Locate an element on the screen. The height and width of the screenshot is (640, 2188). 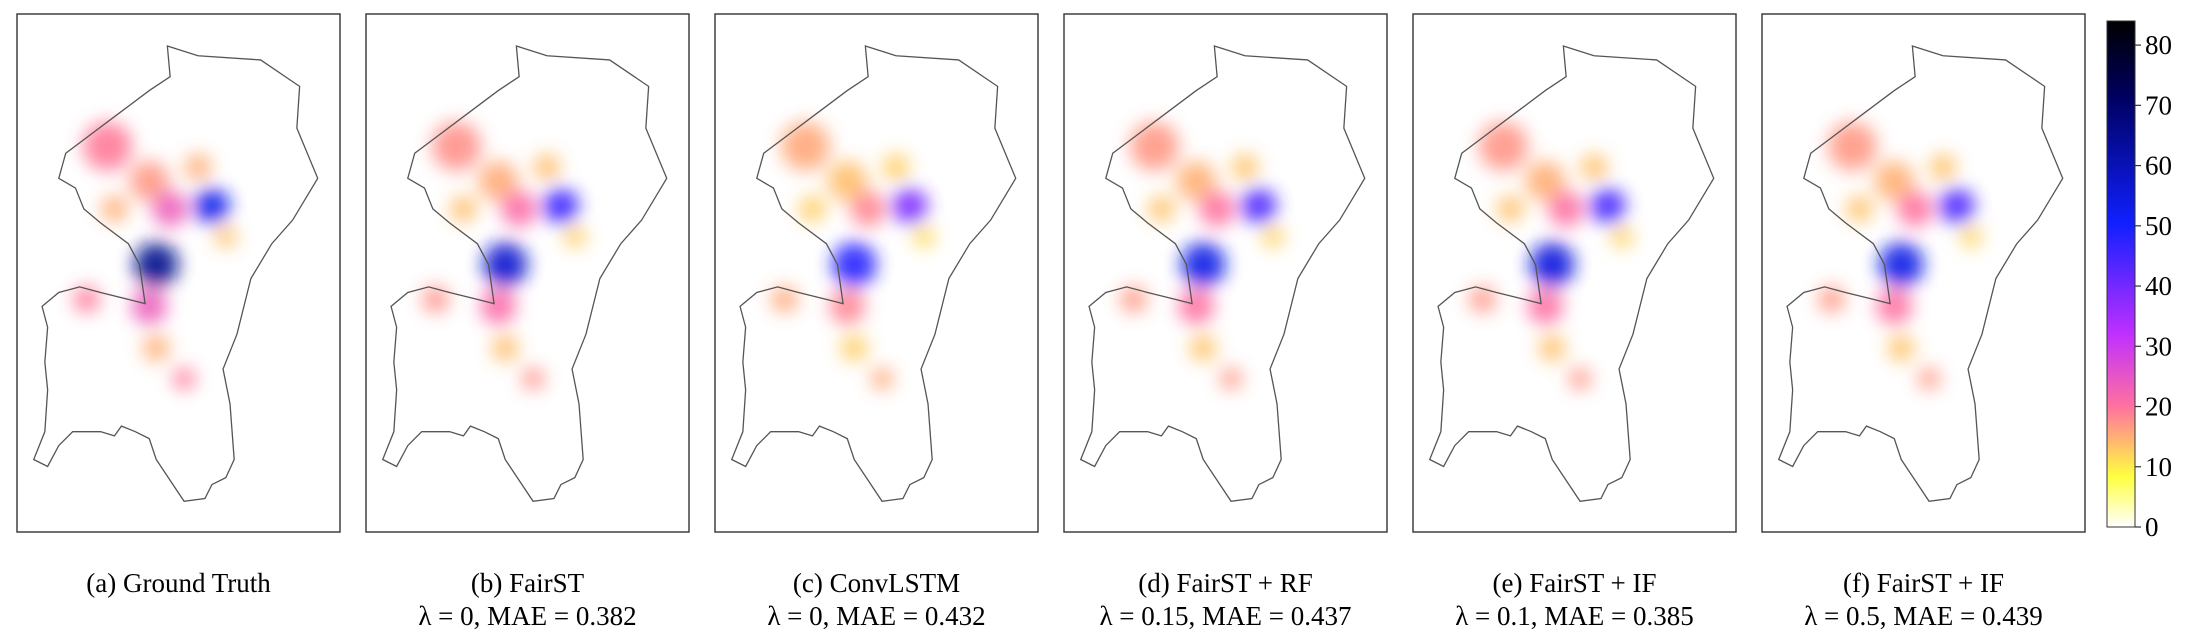
colorbar is located at coordinates (2121, 274).